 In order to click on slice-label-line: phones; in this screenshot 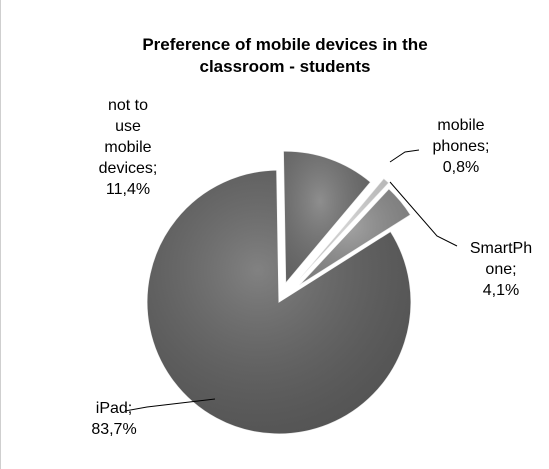, I will do `click(461, 146)`.